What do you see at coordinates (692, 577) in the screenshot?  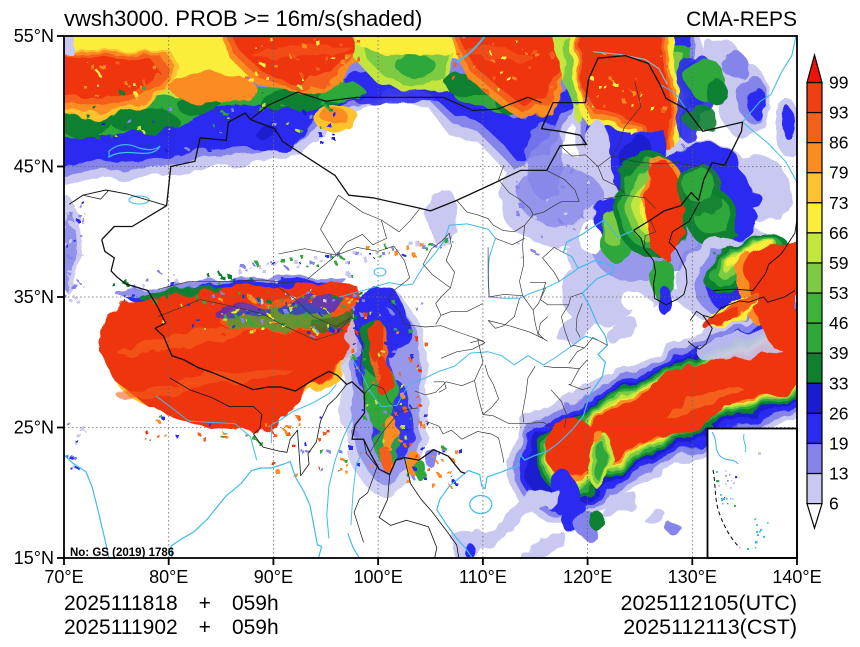 I see `svg-text: 130°E` at bounding box center [692, 577].